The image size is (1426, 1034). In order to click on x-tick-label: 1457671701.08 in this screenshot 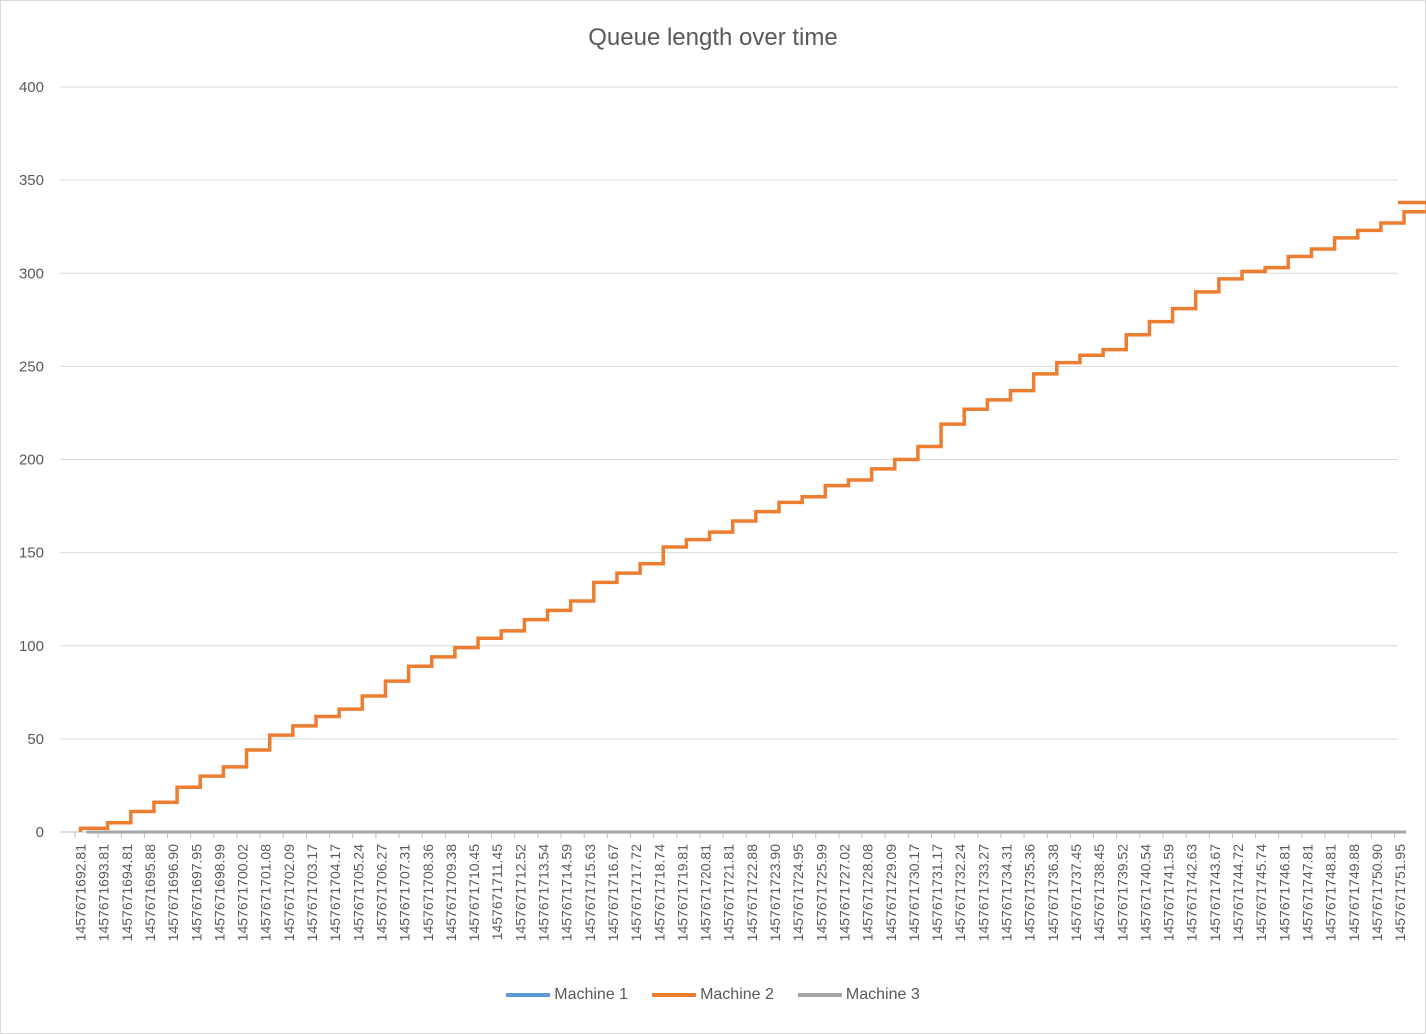, I will do `click(266, 893)`.